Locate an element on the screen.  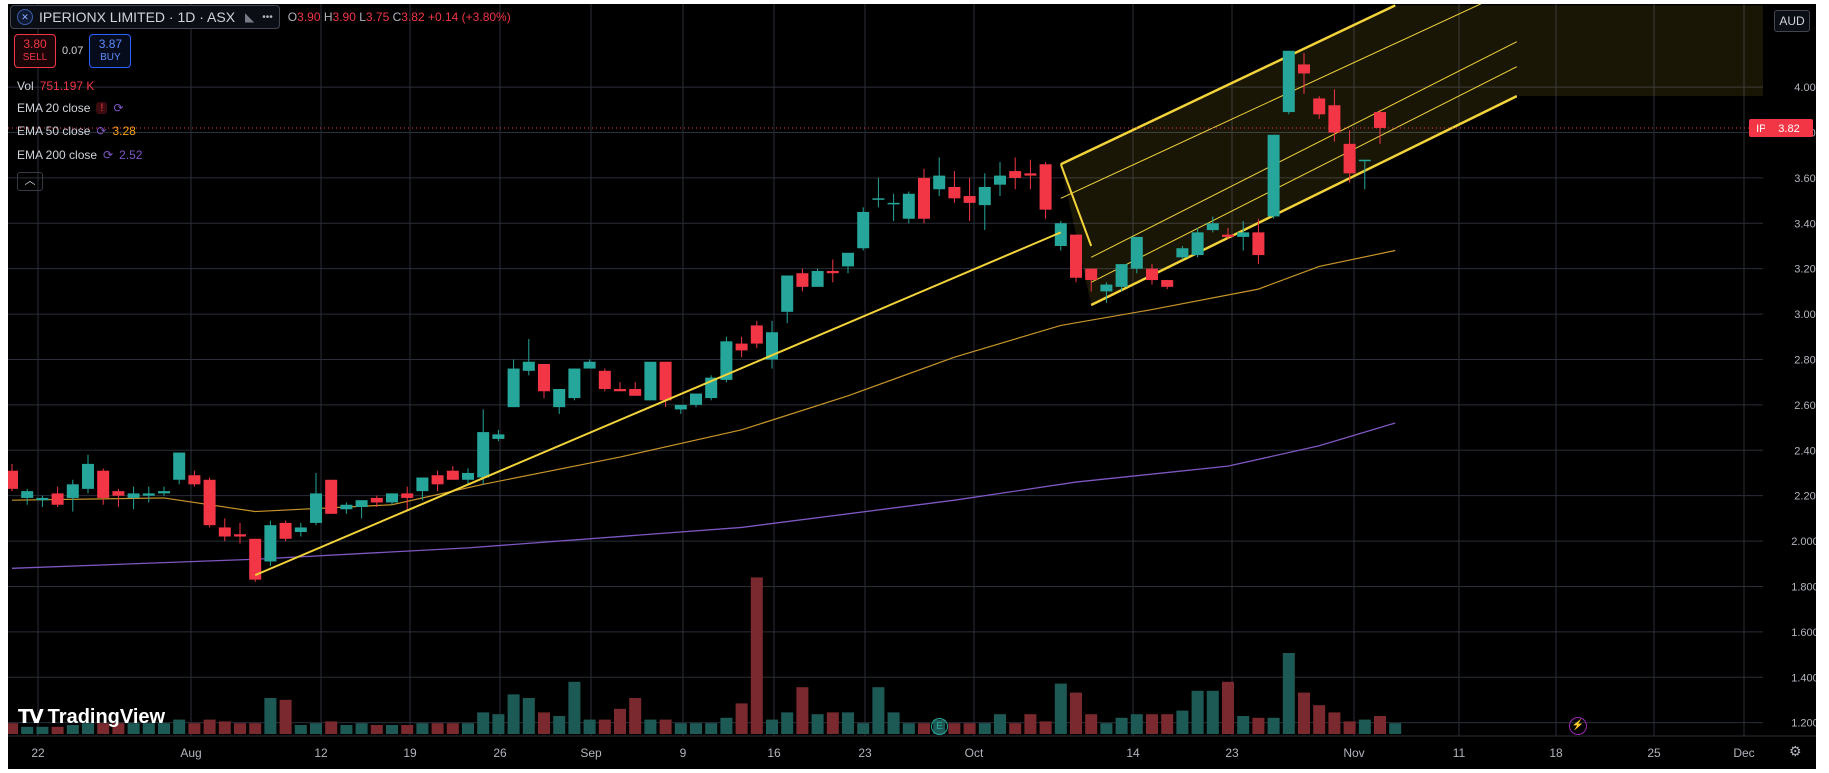
collapse-legend-button: ︿ is located at coordinates (30, 181).